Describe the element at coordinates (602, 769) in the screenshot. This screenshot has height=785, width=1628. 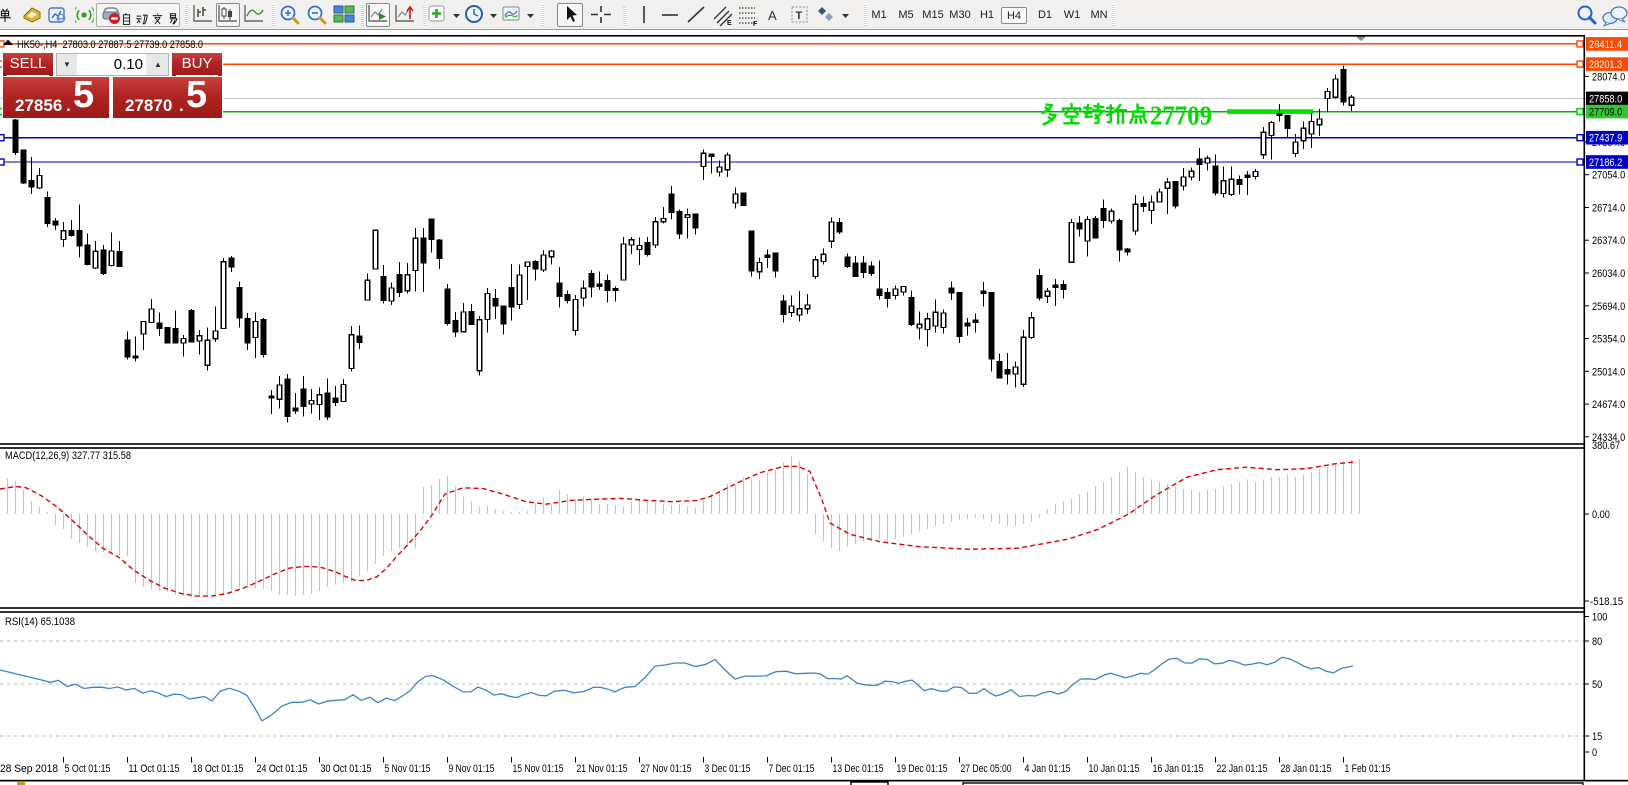
I see `svg-text: 21 Nov 01:15` at that location.